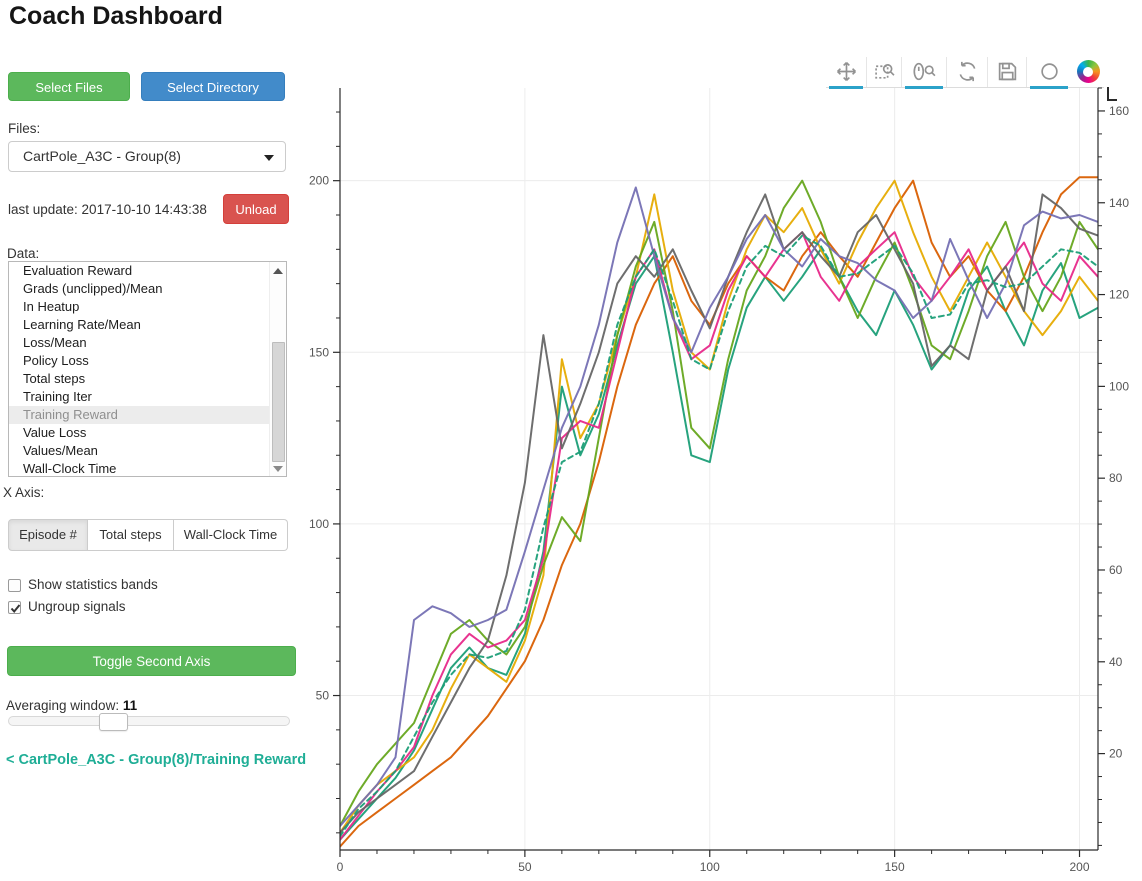  What do you see at coordinates (151, 661) in the screenshot?
I see `toggle-second-axis-button: Toggle Second Axis` at bounding box center [151, 661].